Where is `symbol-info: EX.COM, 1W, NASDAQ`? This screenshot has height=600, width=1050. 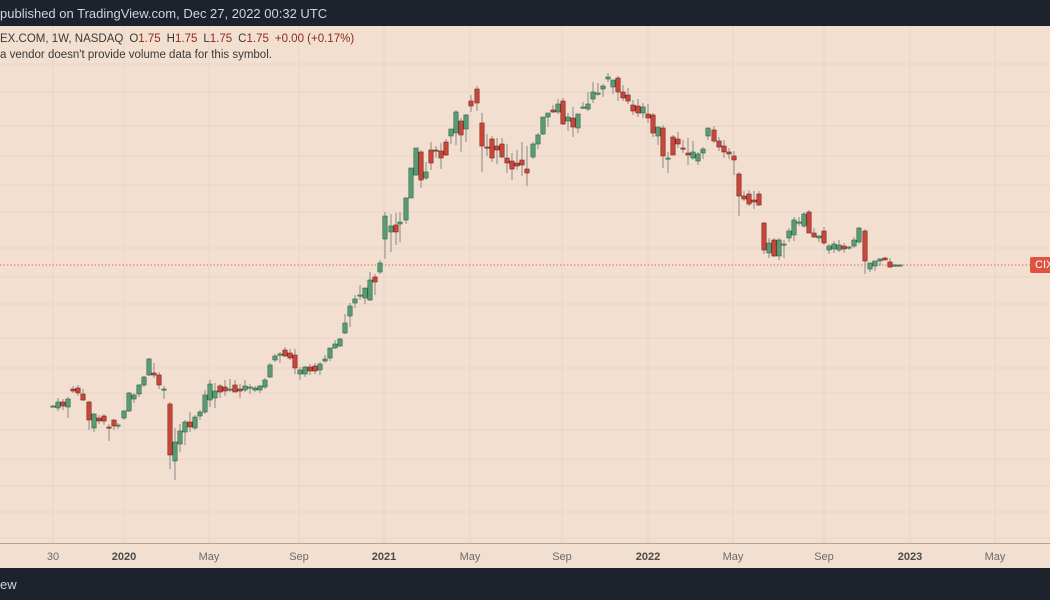 symbol-info: EX.COM, 1W, NASDAQ is located at coordinates (62, 39).